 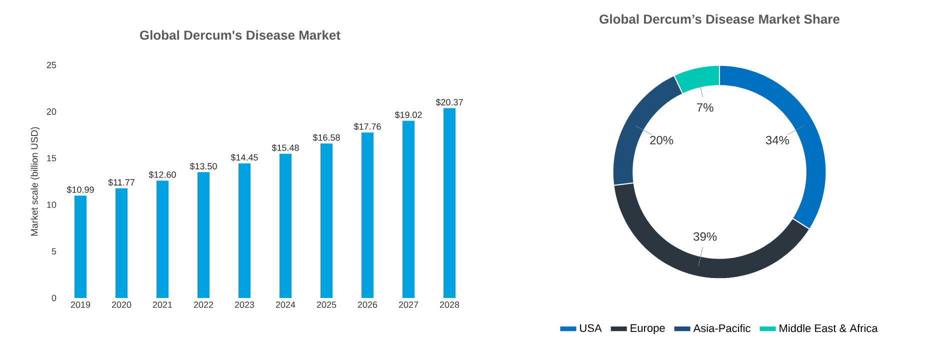 I want to click on y-tick-label: 10, so click(x=51, y=205).